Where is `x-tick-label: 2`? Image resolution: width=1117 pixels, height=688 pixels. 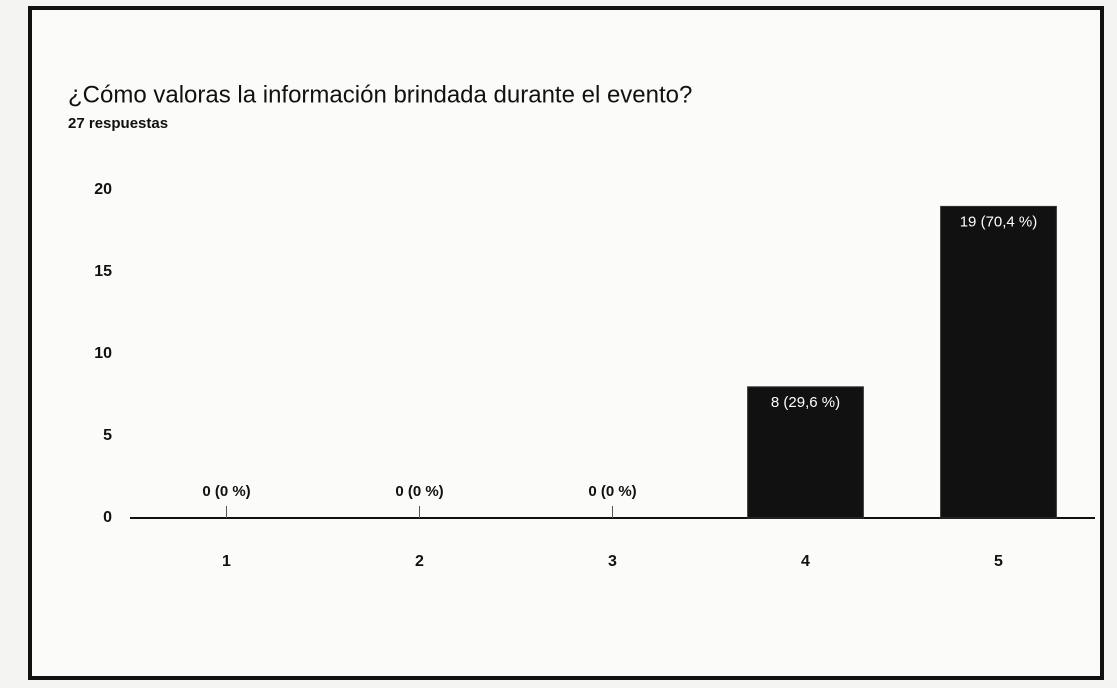 x-tick-label: 2 is located at coordinates (419, 561).